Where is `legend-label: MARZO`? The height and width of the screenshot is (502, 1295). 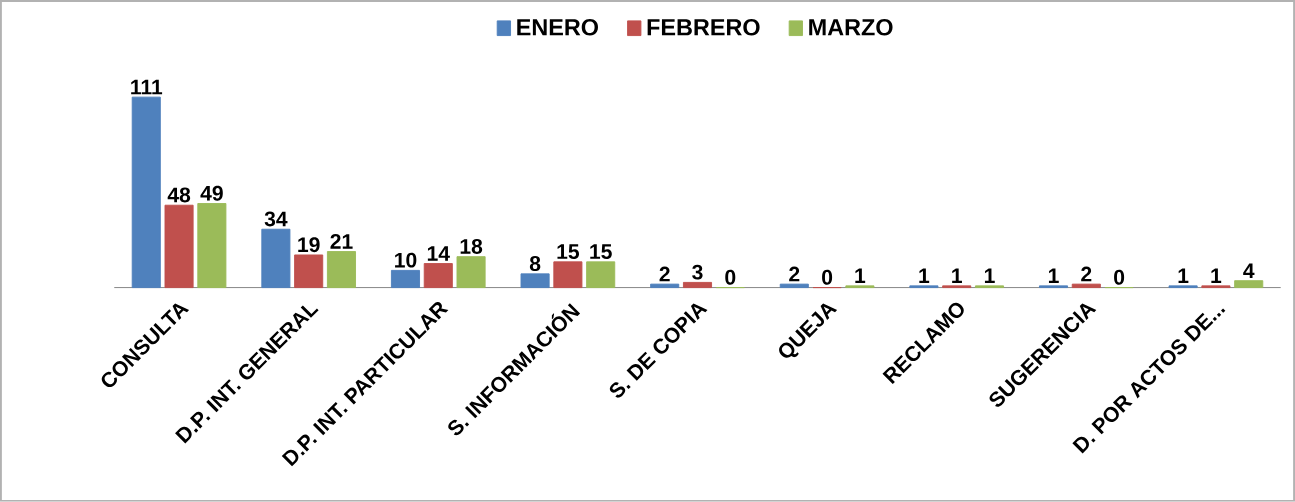
legend-label: MARZO is located at coordinates (851, 27).